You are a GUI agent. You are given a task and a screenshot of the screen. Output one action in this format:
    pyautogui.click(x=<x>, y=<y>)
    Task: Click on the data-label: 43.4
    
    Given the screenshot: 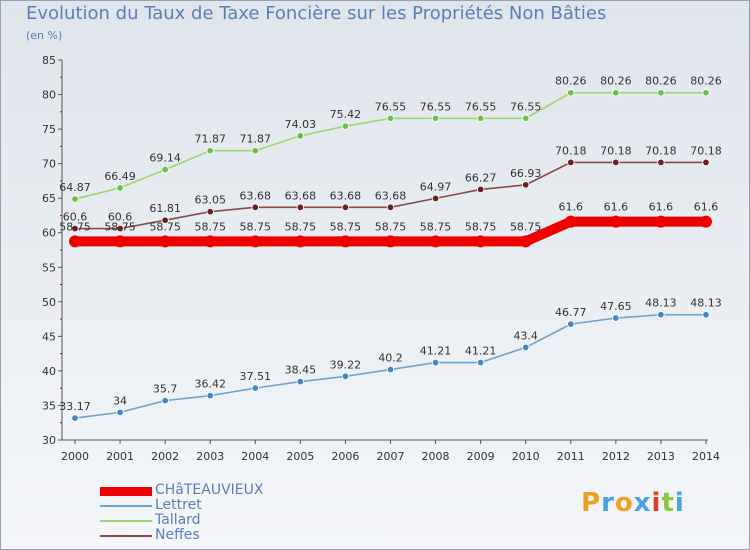 What is the action you would take?
    pyautogui.click(x=525, y=335)
    